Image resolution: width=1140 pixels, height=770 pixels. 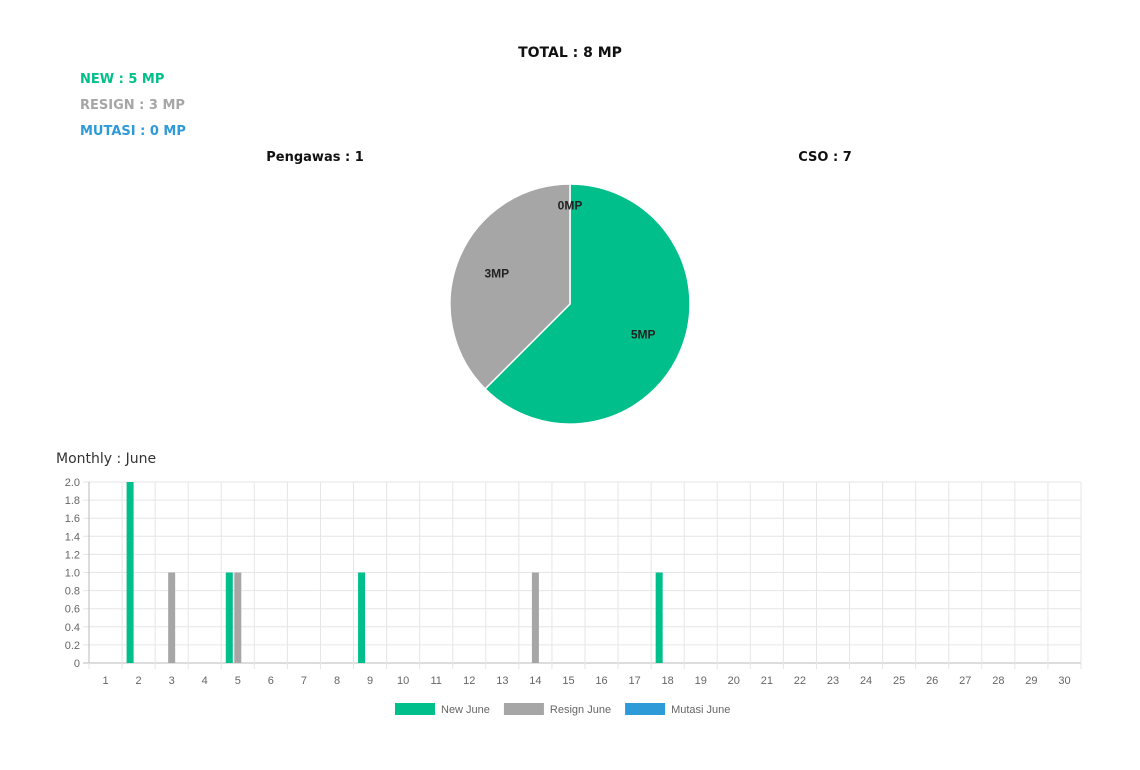 I want to click on x-tick-label: 7, so click(x=304, y=681).